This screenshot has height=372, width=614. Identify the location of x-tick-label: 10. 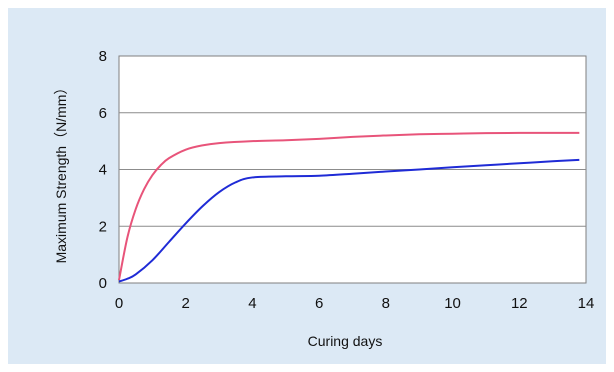
(452, 303).